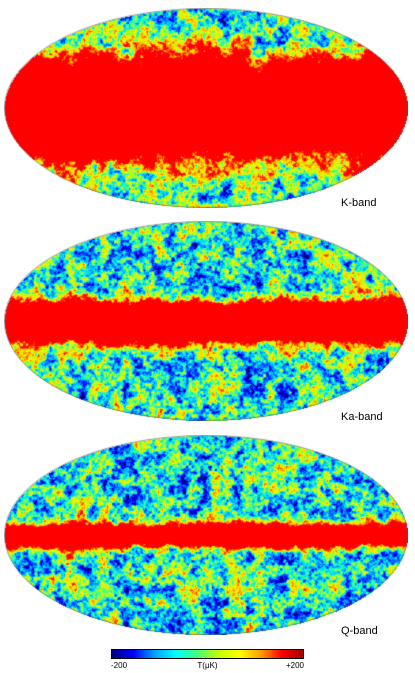  Describe the element at coordinates (207, 665) in the screenshot. I see `colorbar-unit-label: T(μK)` at that location.